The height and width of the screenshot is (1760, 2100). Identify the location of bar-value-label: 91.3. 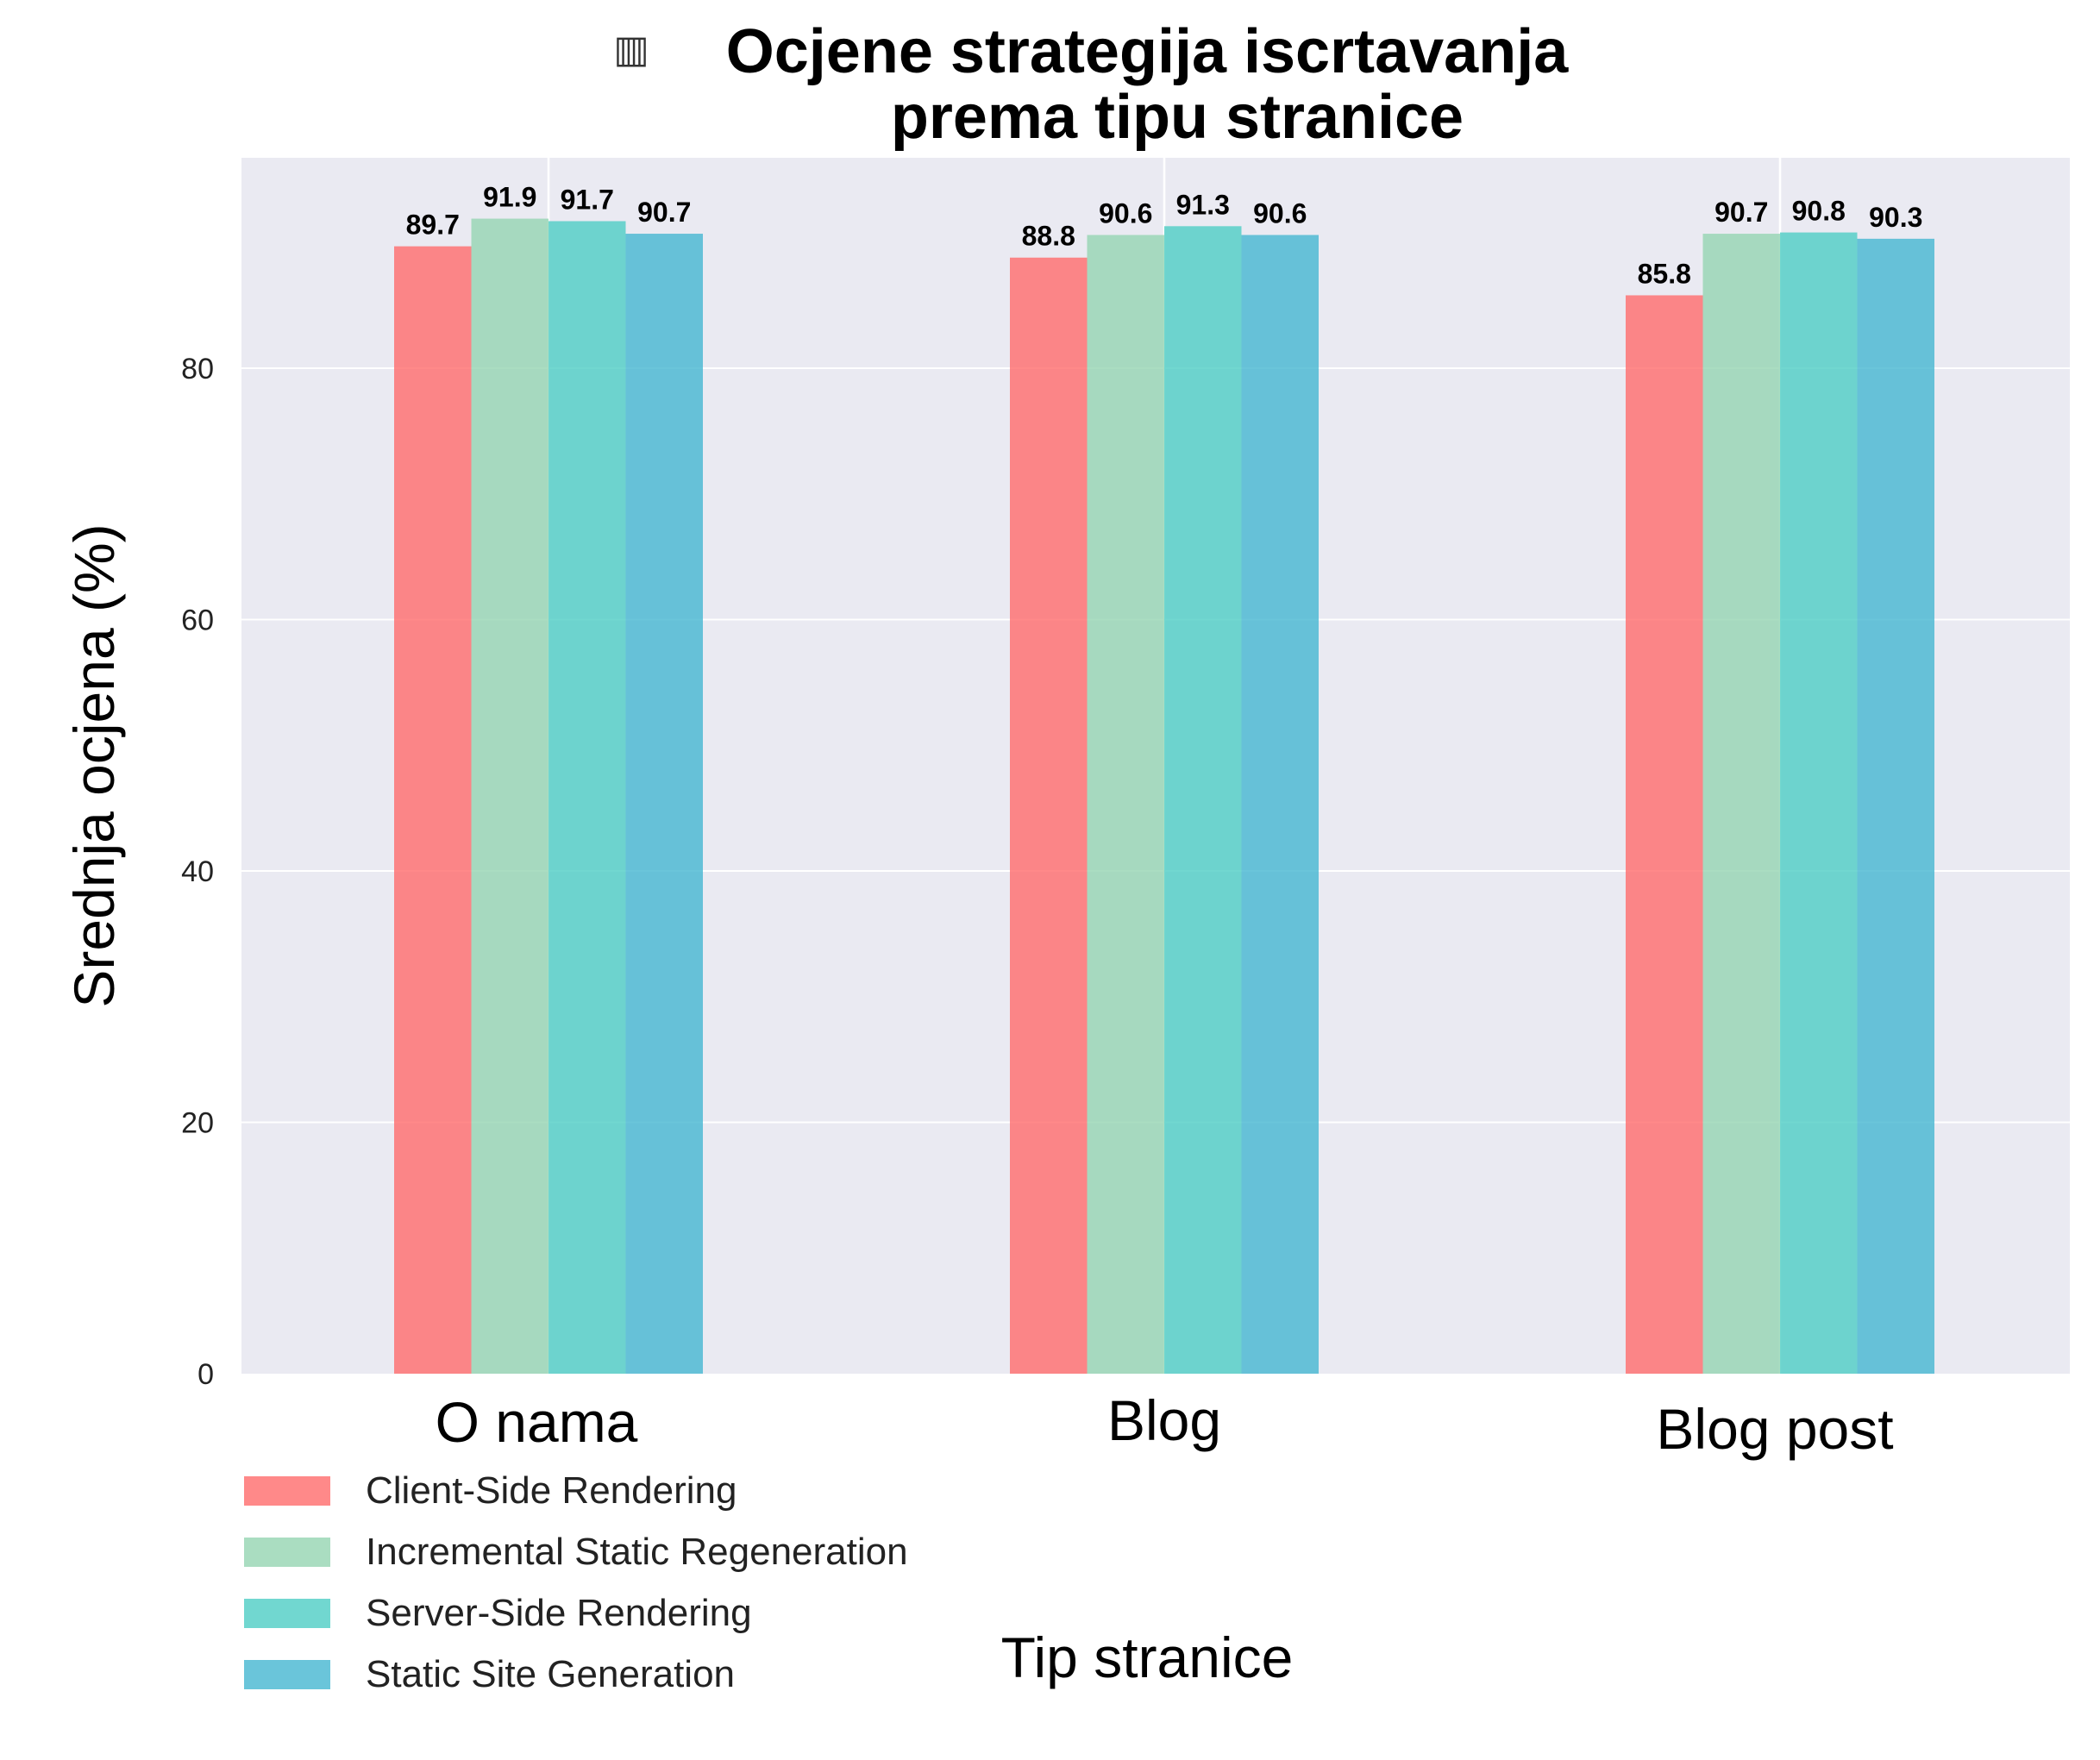
(1203, 204).